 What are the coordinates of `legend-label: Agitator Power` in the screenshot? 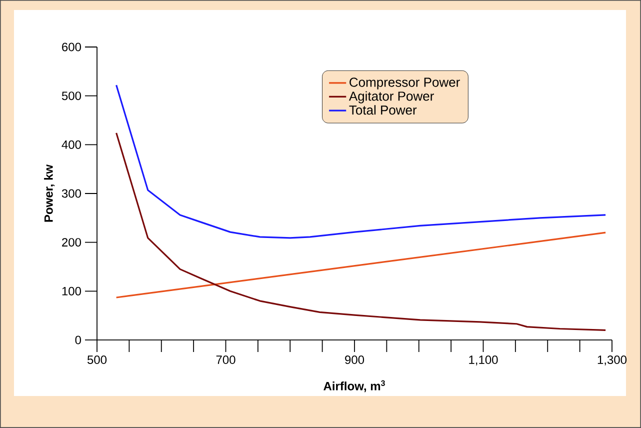 It's located at (391, 97).